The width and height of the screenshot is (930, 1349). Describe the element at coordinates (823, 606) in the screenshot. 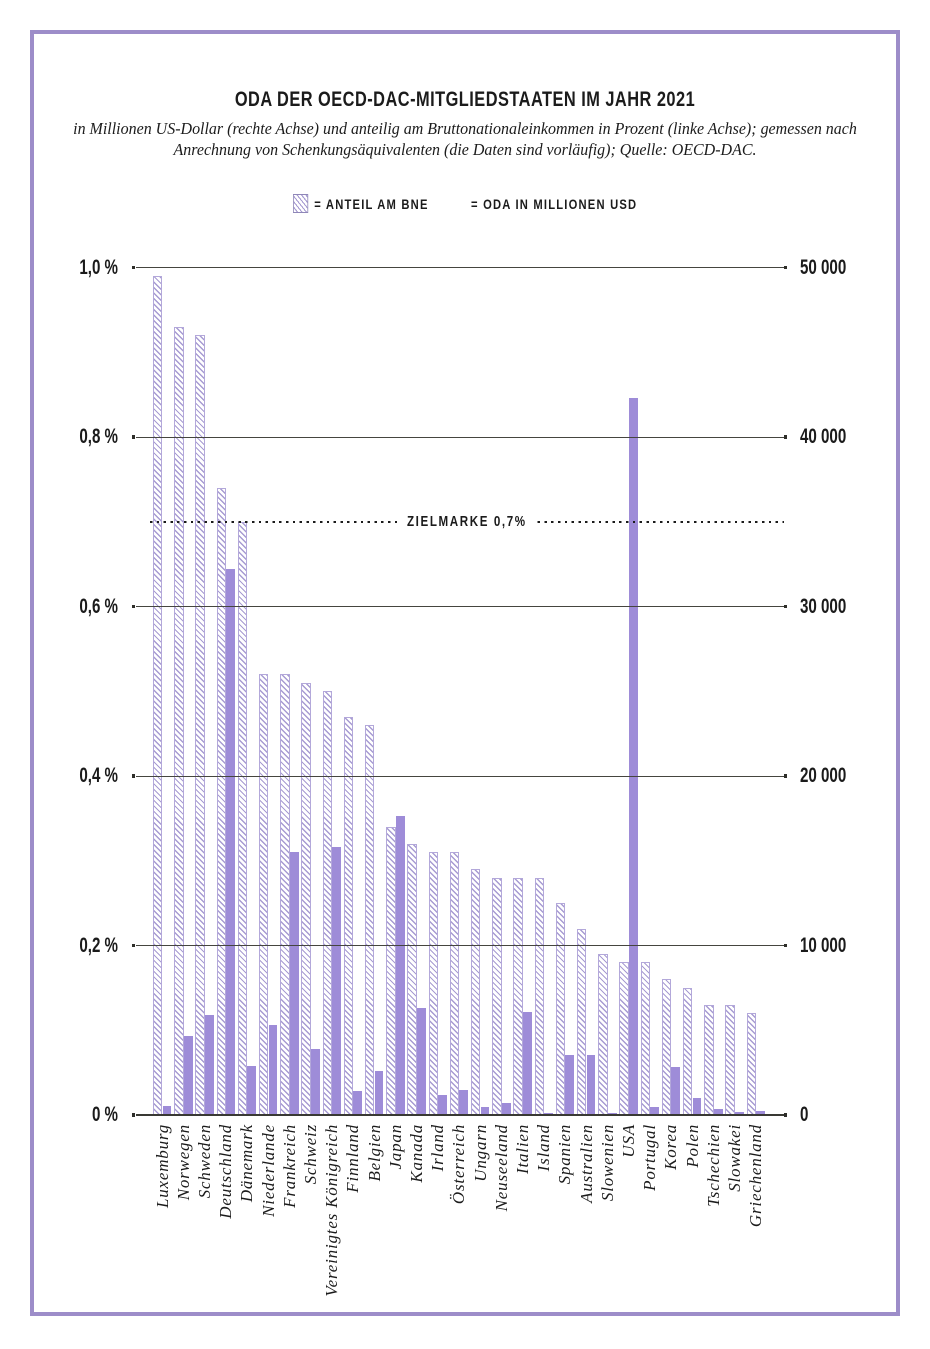

I see `y-axis-label-right: 30 000` at that location.